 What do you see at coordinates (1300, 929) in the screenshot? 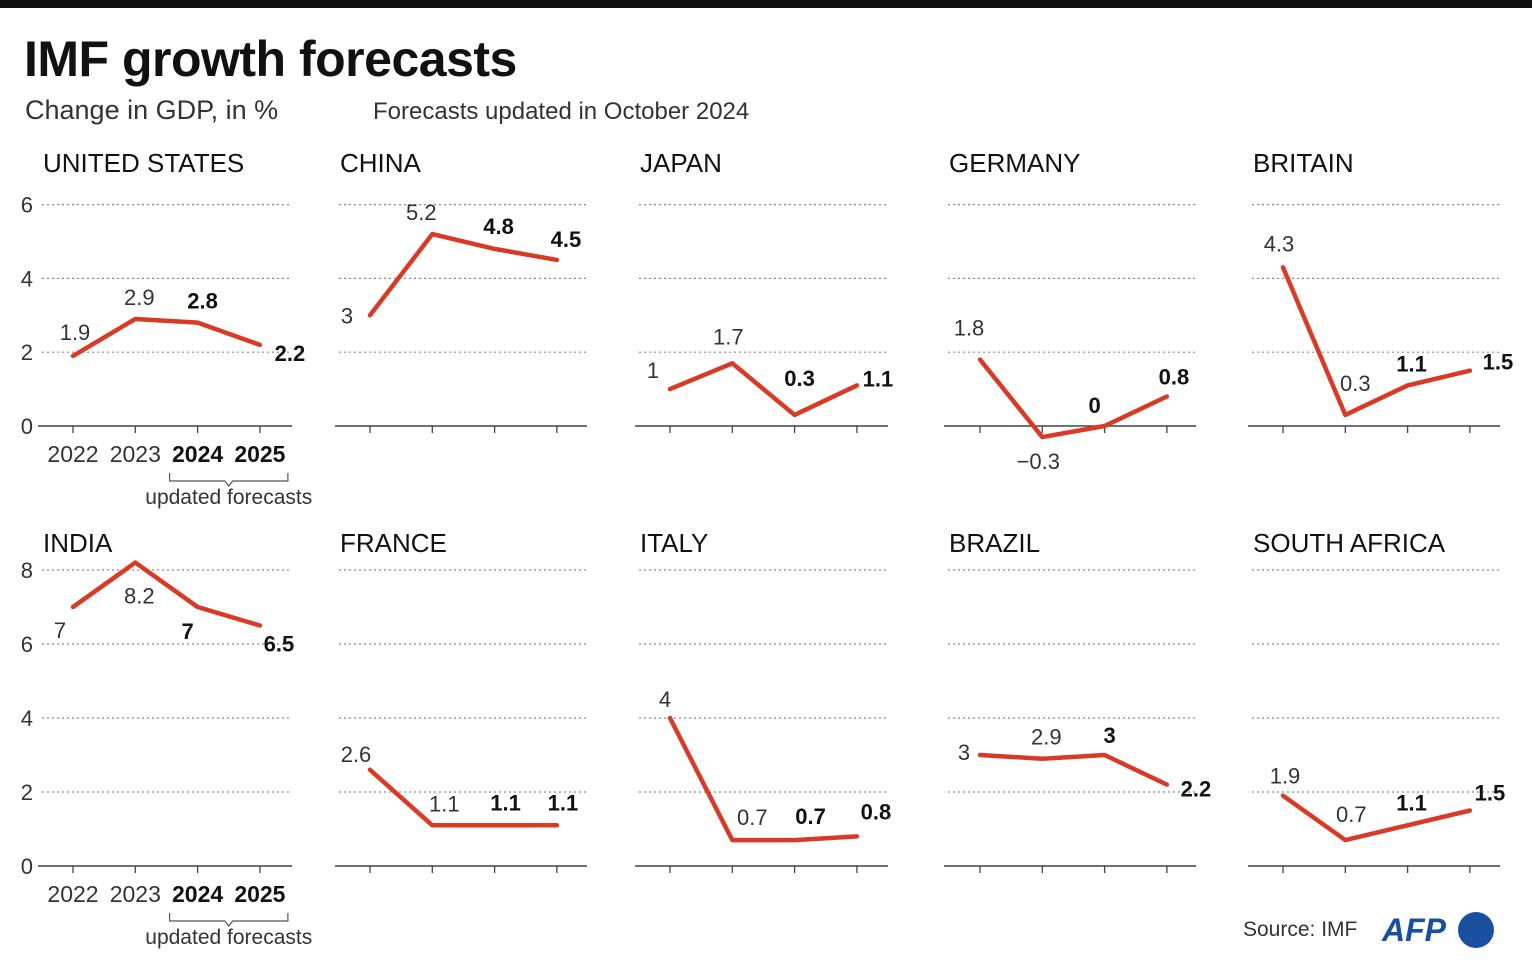
I see `source-note: Source: IMF` at bounding box center [1300, 929].